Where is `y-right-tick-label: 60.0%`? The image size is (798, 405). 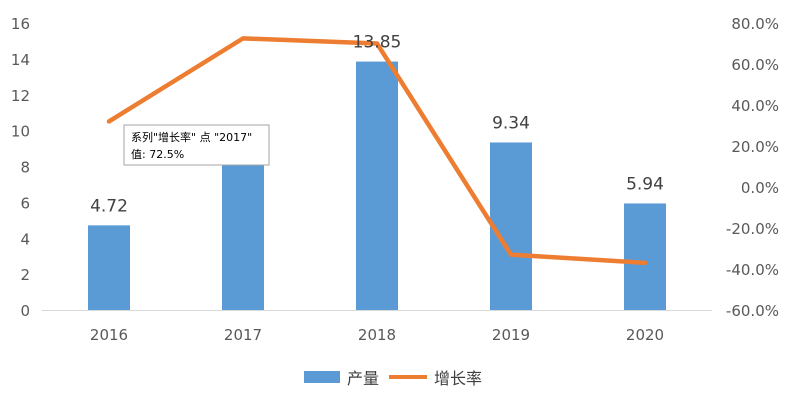
y-right-tick-label: 60.0% is located at coordinates (755, 65).